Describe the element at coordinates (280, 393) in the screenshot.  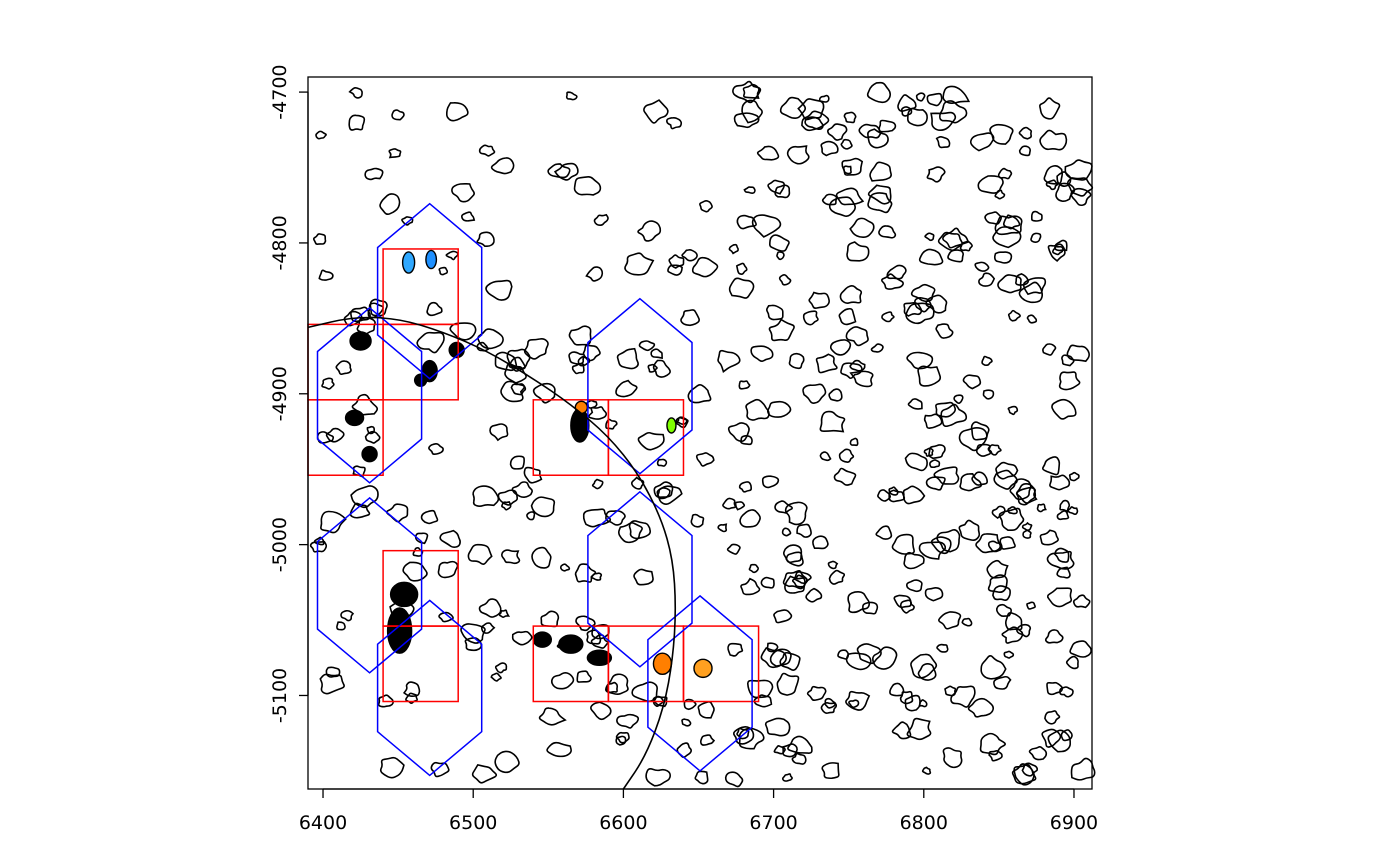
I see `y-tick-label: -4900` at that location.